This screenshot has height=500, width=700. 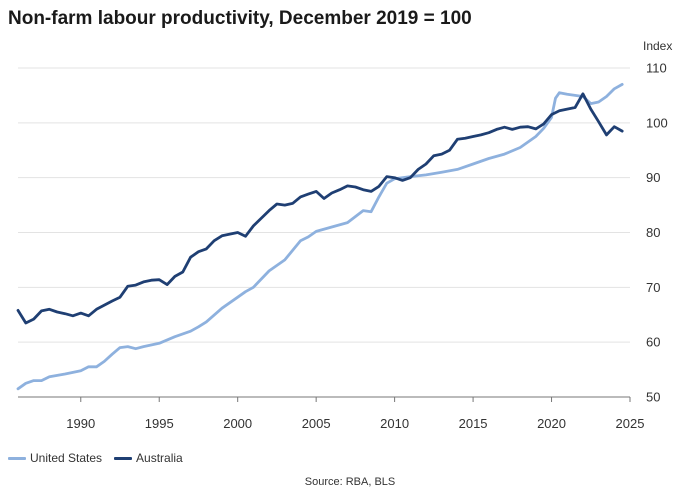 What do you see at coordinates (66, 458) in the screenshot?
I see `legend-label-united-states: United States` at bounding box center [66, 458].